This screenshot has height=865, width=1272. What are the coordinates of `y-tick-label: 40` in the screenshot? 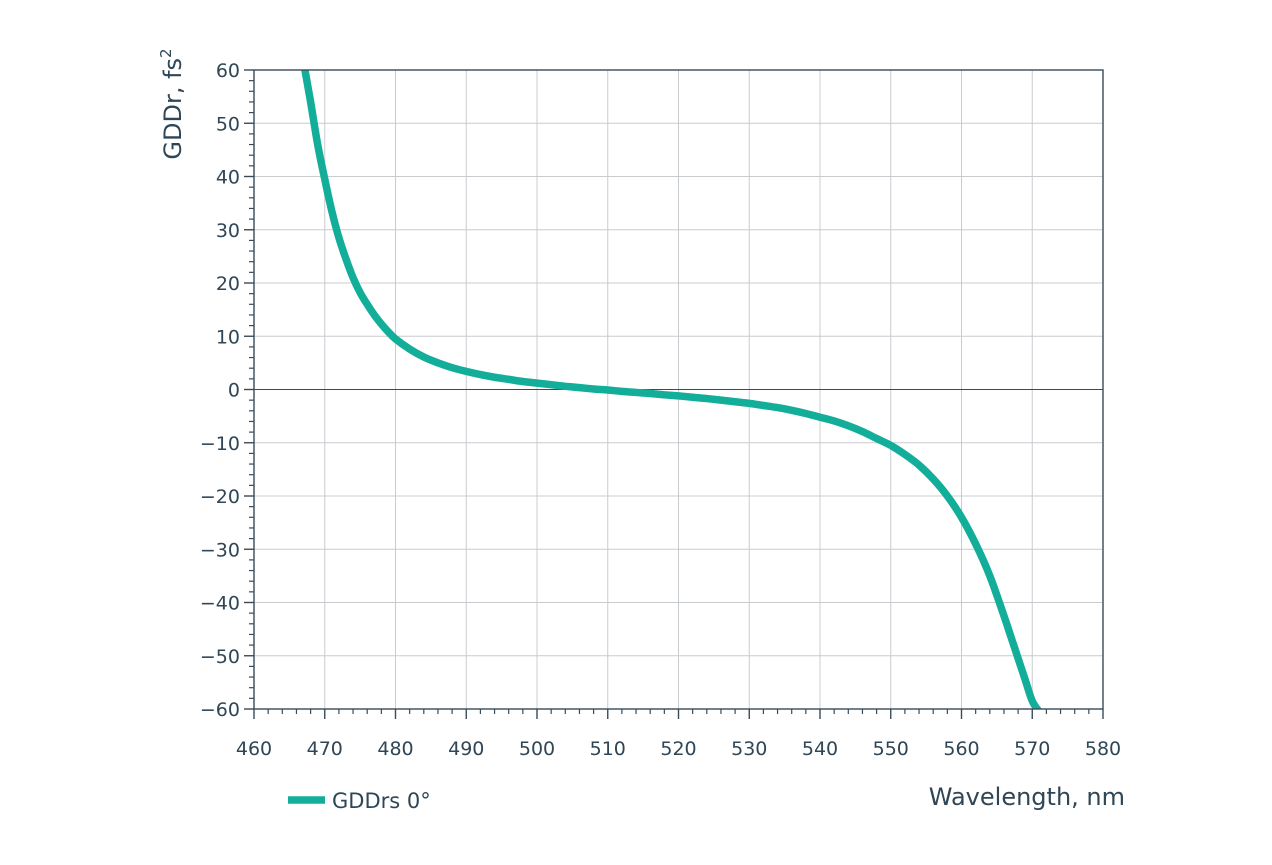 It's located at (228, 178).